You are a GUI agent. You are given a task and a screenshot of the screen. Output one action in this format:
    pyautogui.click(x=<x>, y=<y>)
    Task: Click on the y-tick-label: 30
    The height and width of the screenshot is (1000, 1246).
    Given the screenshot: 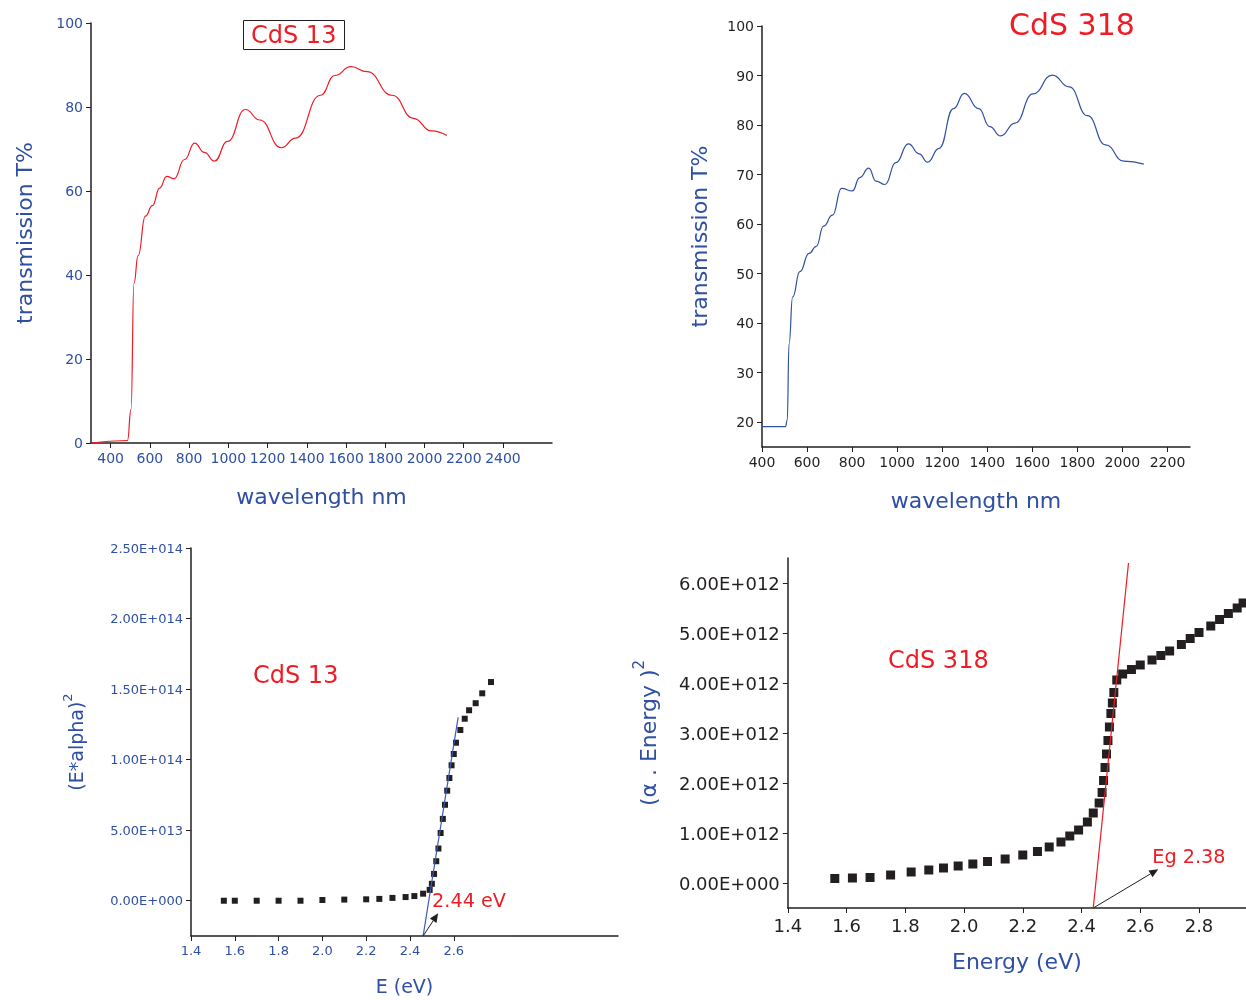 What is the action you would take?
    pyautogui.click(x=745, y=372)
    